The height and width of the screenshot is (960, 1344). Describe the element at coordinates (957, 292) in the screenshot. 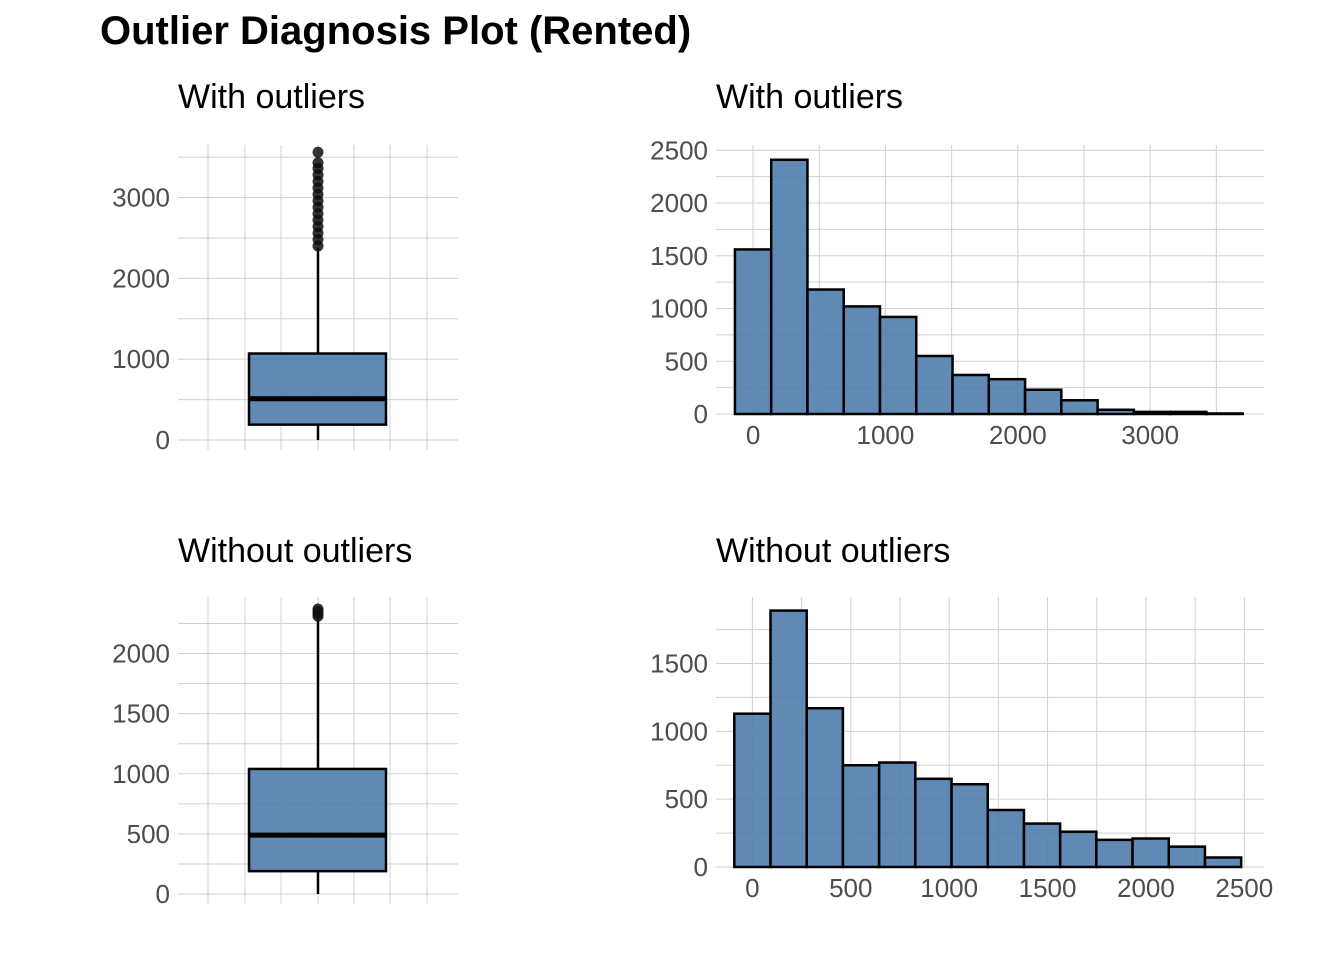

I see `histogram-with-outliers: 0 500 1000 1500 2000 2500 0 1000 2000 3000` at that location.